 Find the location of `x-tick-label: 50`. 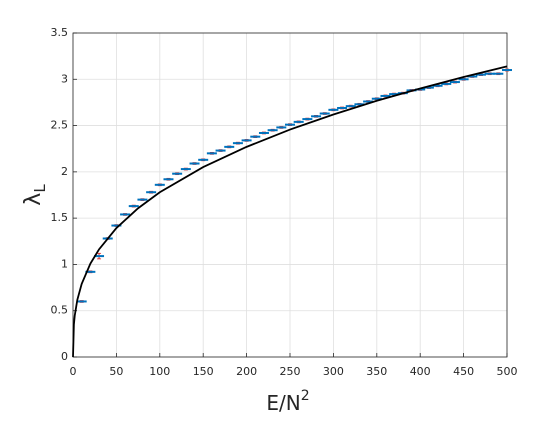

x-tick-label: 50 is located at coordinates (116, 371).